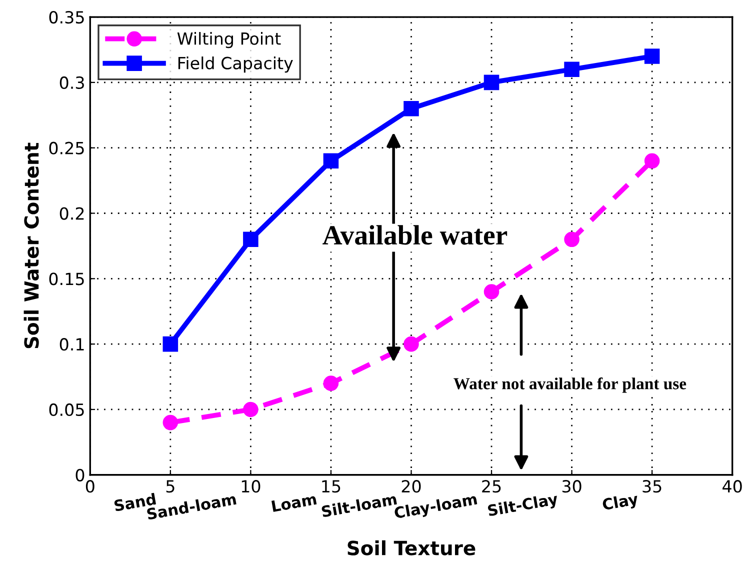  I want to click on y-axis-title: Soil Water Content, so click(31, 245).